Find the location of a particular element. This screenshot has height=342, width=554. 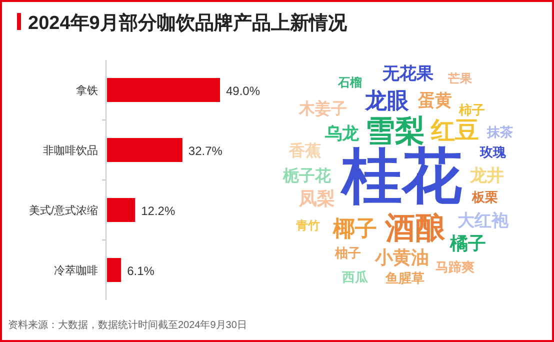

text: 青竹 is located at coordinates (307, 225).